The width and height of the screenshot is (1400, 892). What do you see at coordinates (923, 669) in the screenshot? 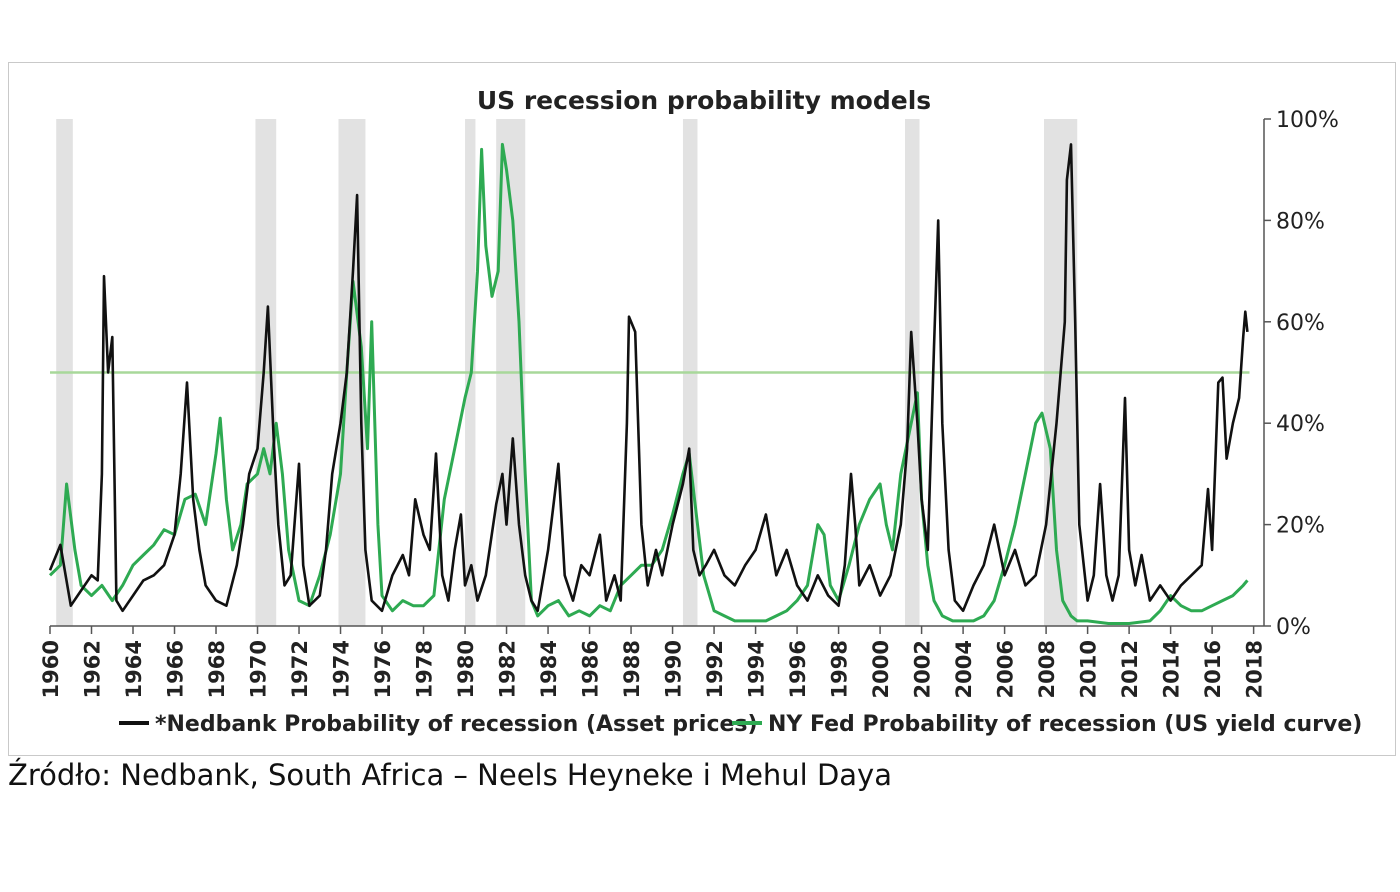
I see `x-tick-label: 2002` at bounding box center [923, 669].